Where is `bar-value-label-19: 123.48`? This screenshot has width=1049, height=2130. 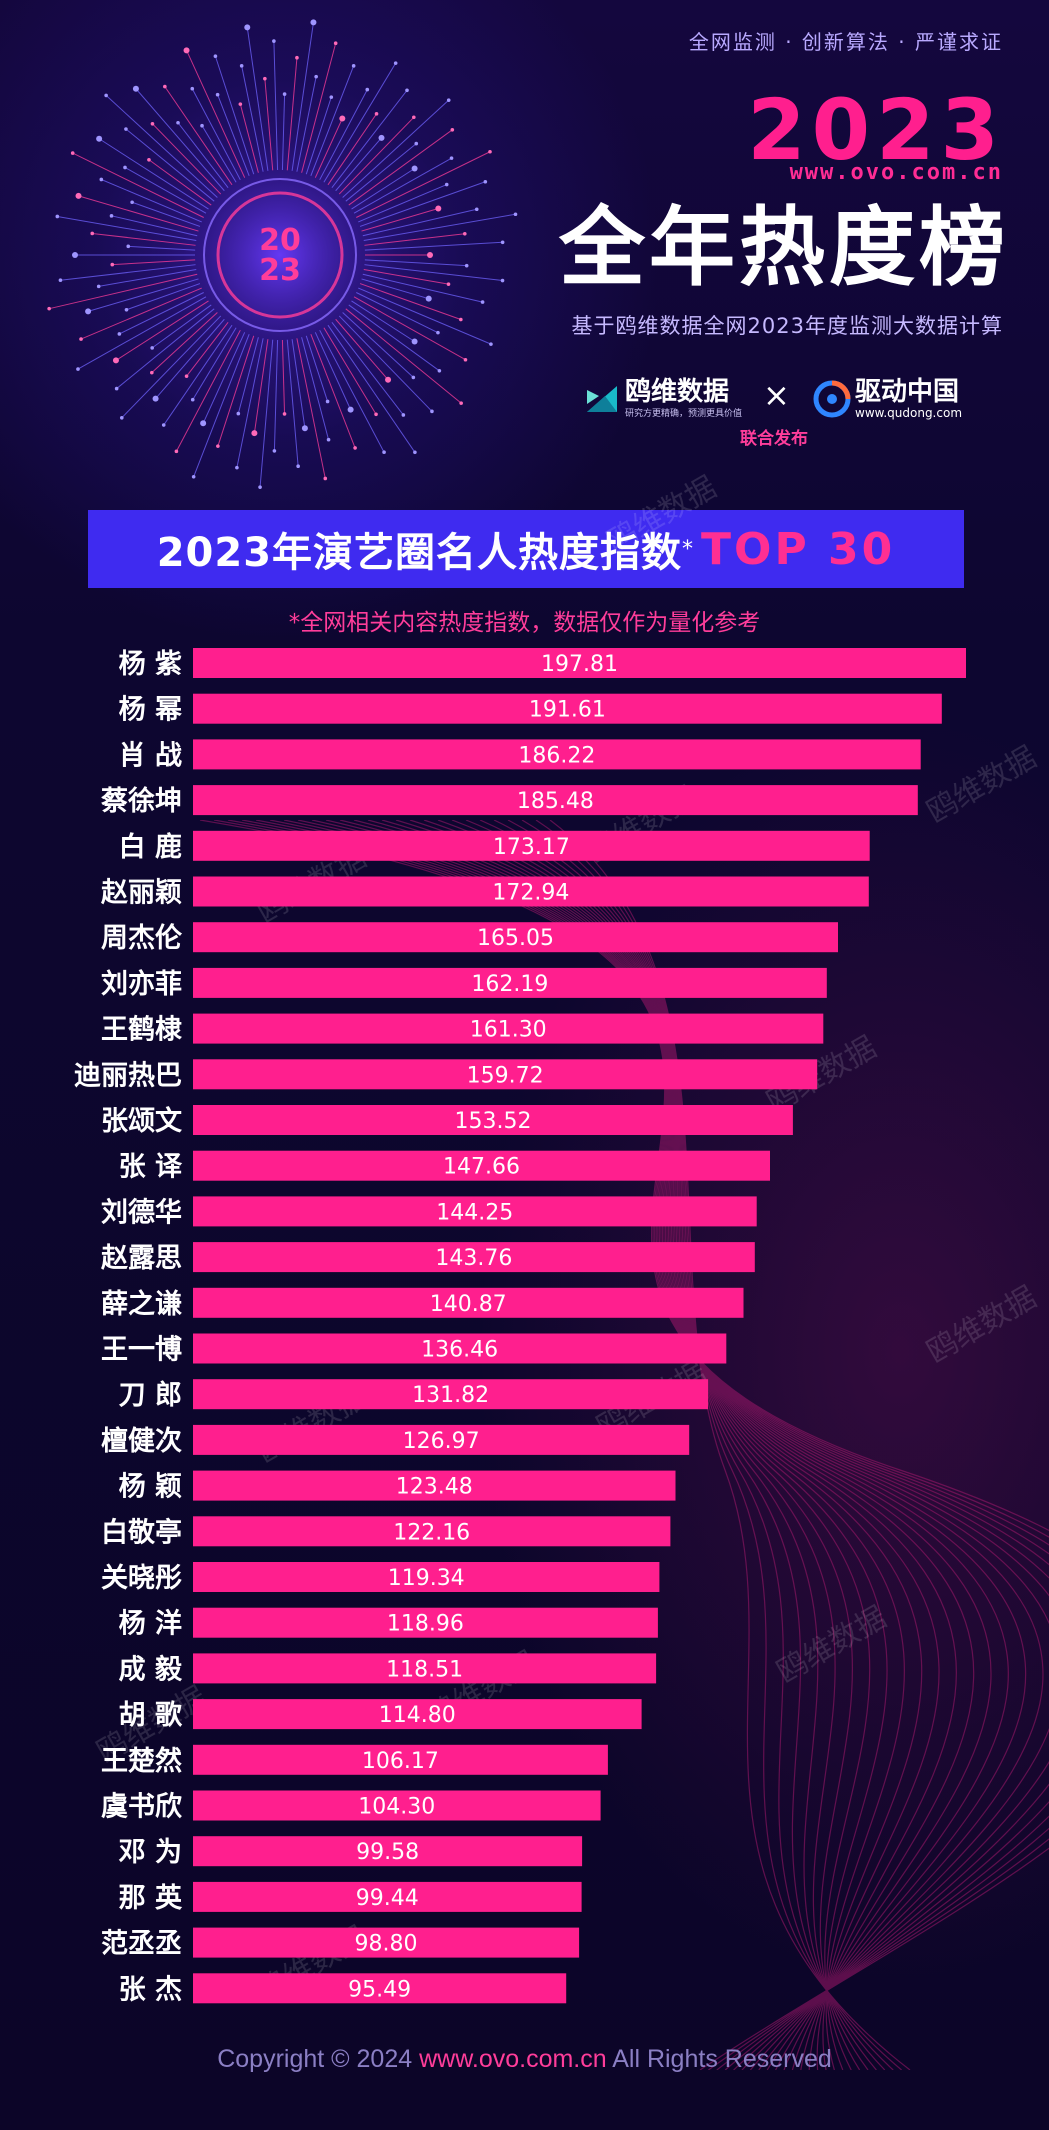
bar-value-label-19: 123.48 is located at coordinates (434, 1487).